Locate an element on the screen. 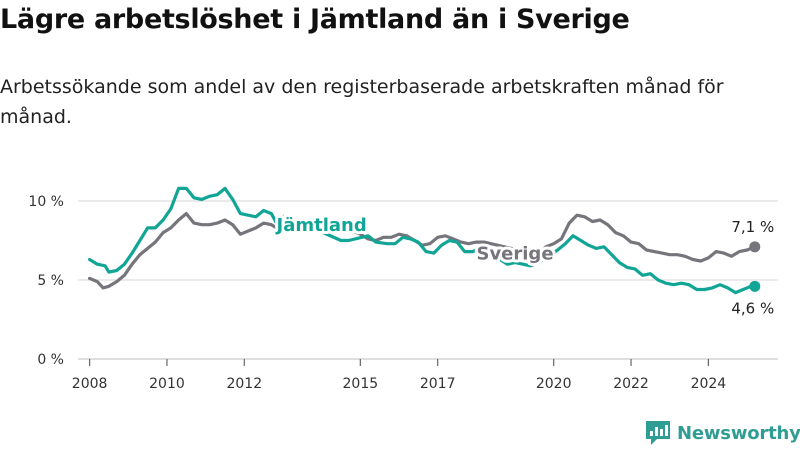  x-tick-label: 2024 is located at coordinates (709, 384).